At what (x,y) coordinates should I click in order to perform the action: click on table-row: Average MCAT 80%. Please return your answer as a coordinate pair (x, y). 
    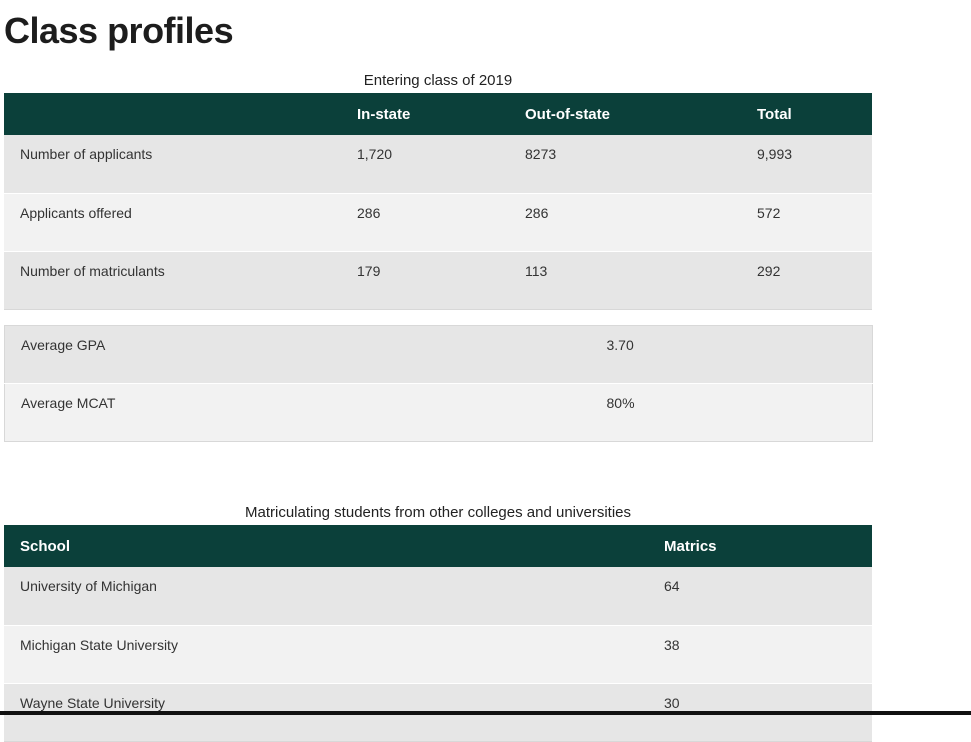
    Looking at the image, I should click on (438, 412).